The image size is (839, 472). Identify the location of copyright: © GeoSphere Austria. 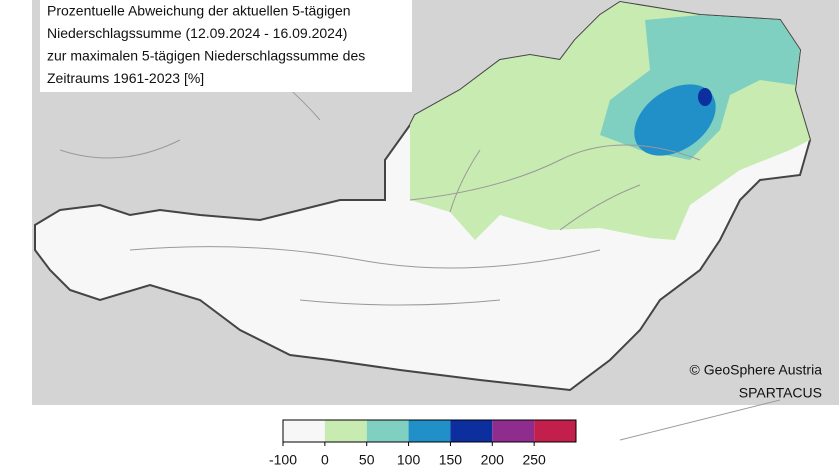
(755, 370).